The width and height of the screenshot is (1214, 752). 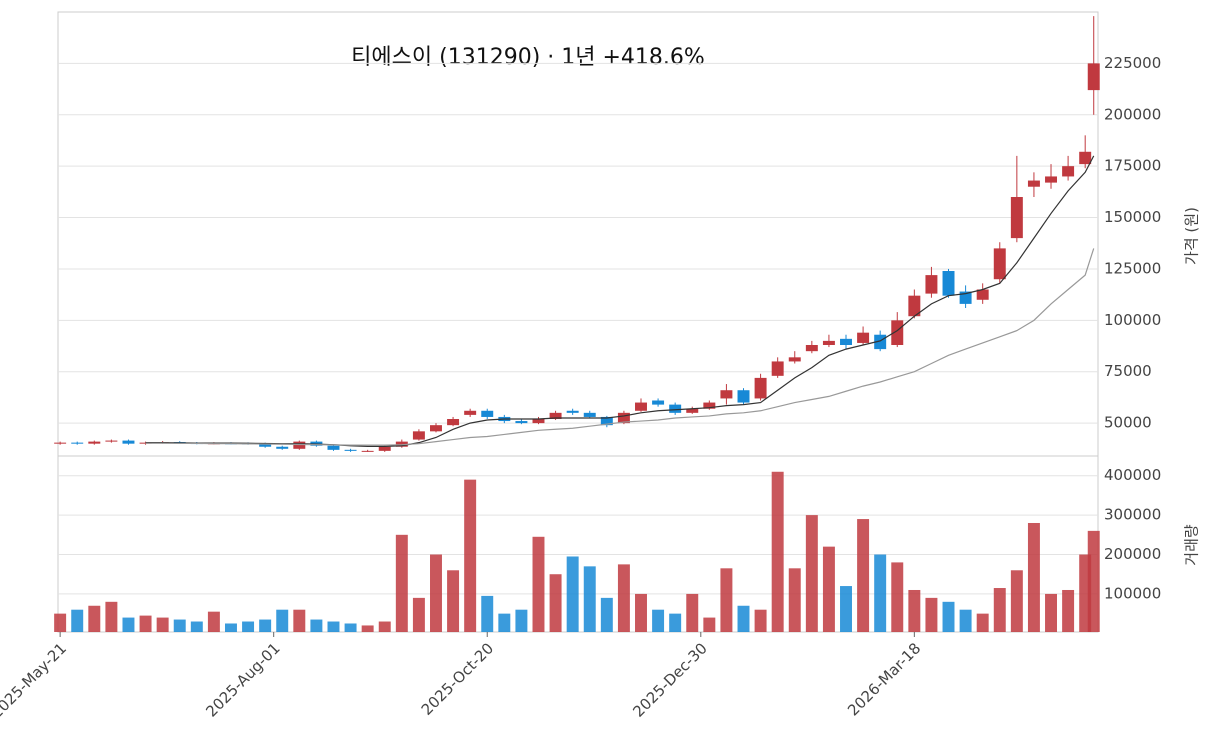 I want to click on volume-tick-label: 100000, so click(x=1132, y=593).